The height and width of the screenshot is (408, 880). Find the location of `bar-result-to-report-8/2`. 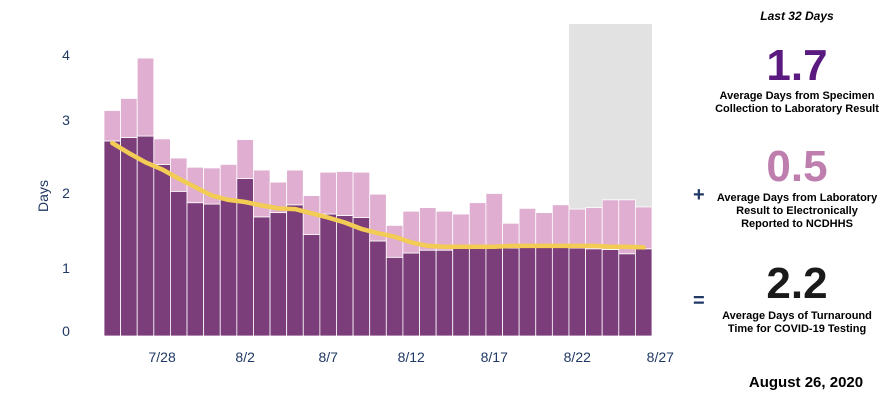

bar-result-to-report-8/2 is located at coordinates (245, 159).